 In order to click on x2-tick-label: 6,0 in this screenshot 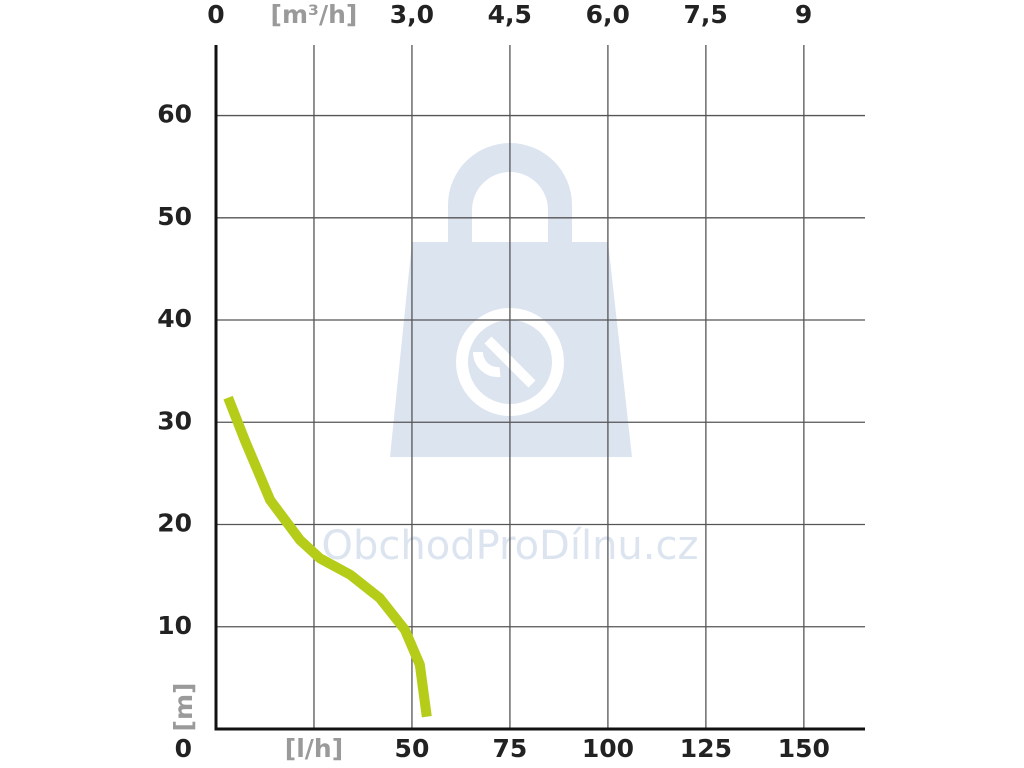, I will do `click(608, 14)`.